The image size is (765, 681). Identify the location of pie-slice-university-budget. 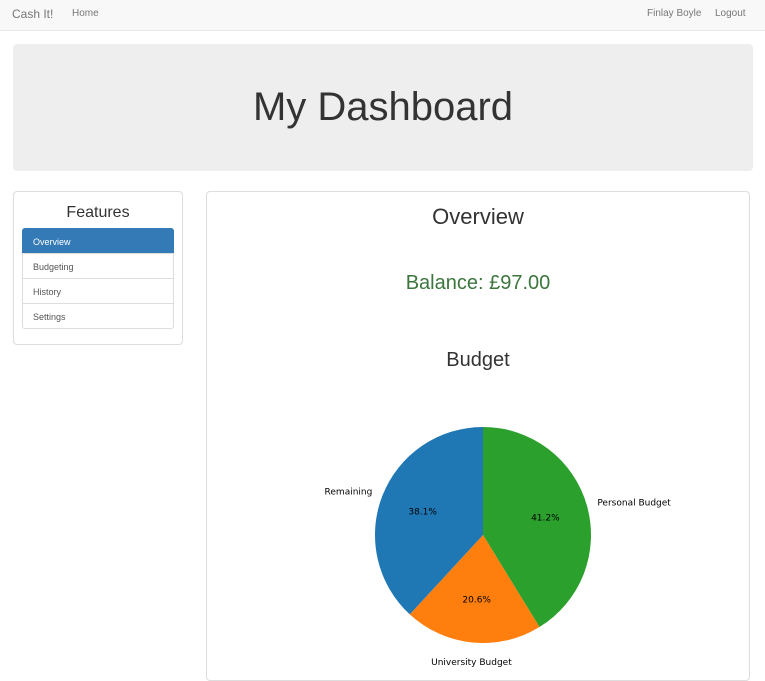
(474, 589).